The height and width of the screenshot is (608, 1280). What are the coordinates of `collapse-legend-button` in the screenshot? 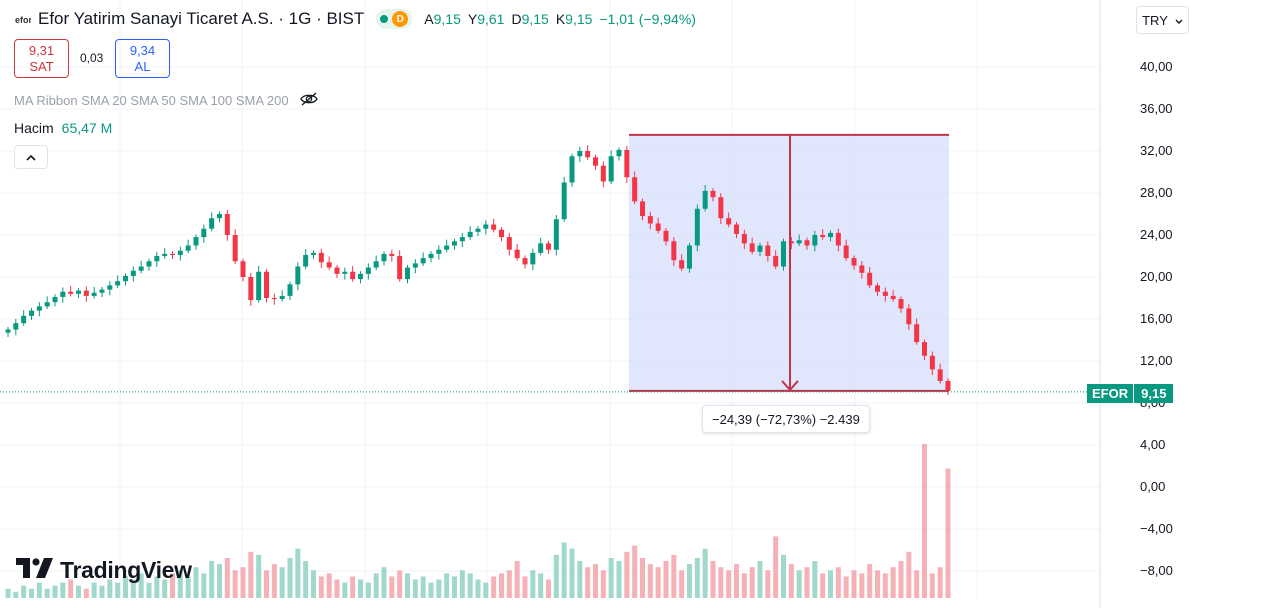 It's located at (31, 157).